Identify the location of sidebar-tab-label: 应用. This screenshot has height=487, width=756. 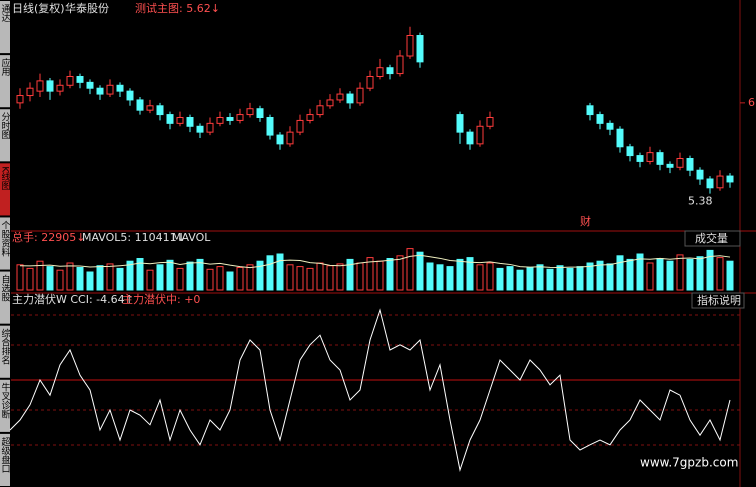
(5, 67).